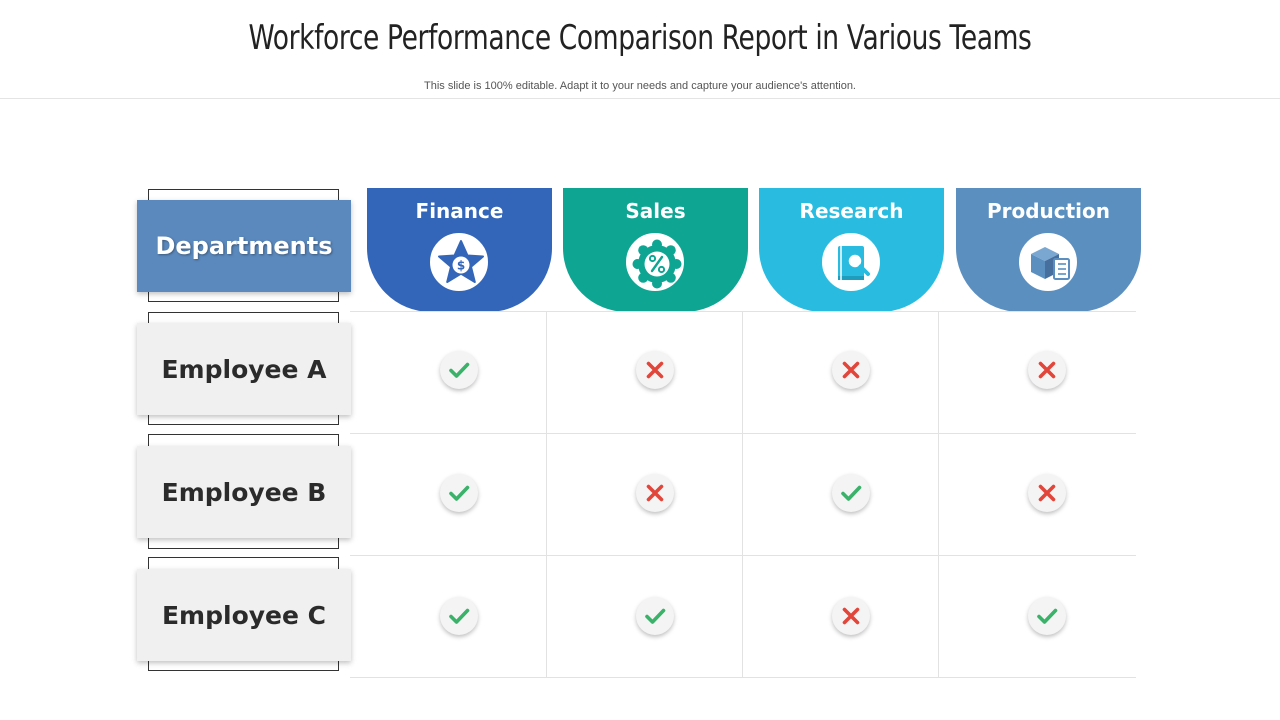 Image resolution: width=1280 pixels, height=720 pixels. I want to click on row-label-employee-b: Employee B, so click(244, 492).